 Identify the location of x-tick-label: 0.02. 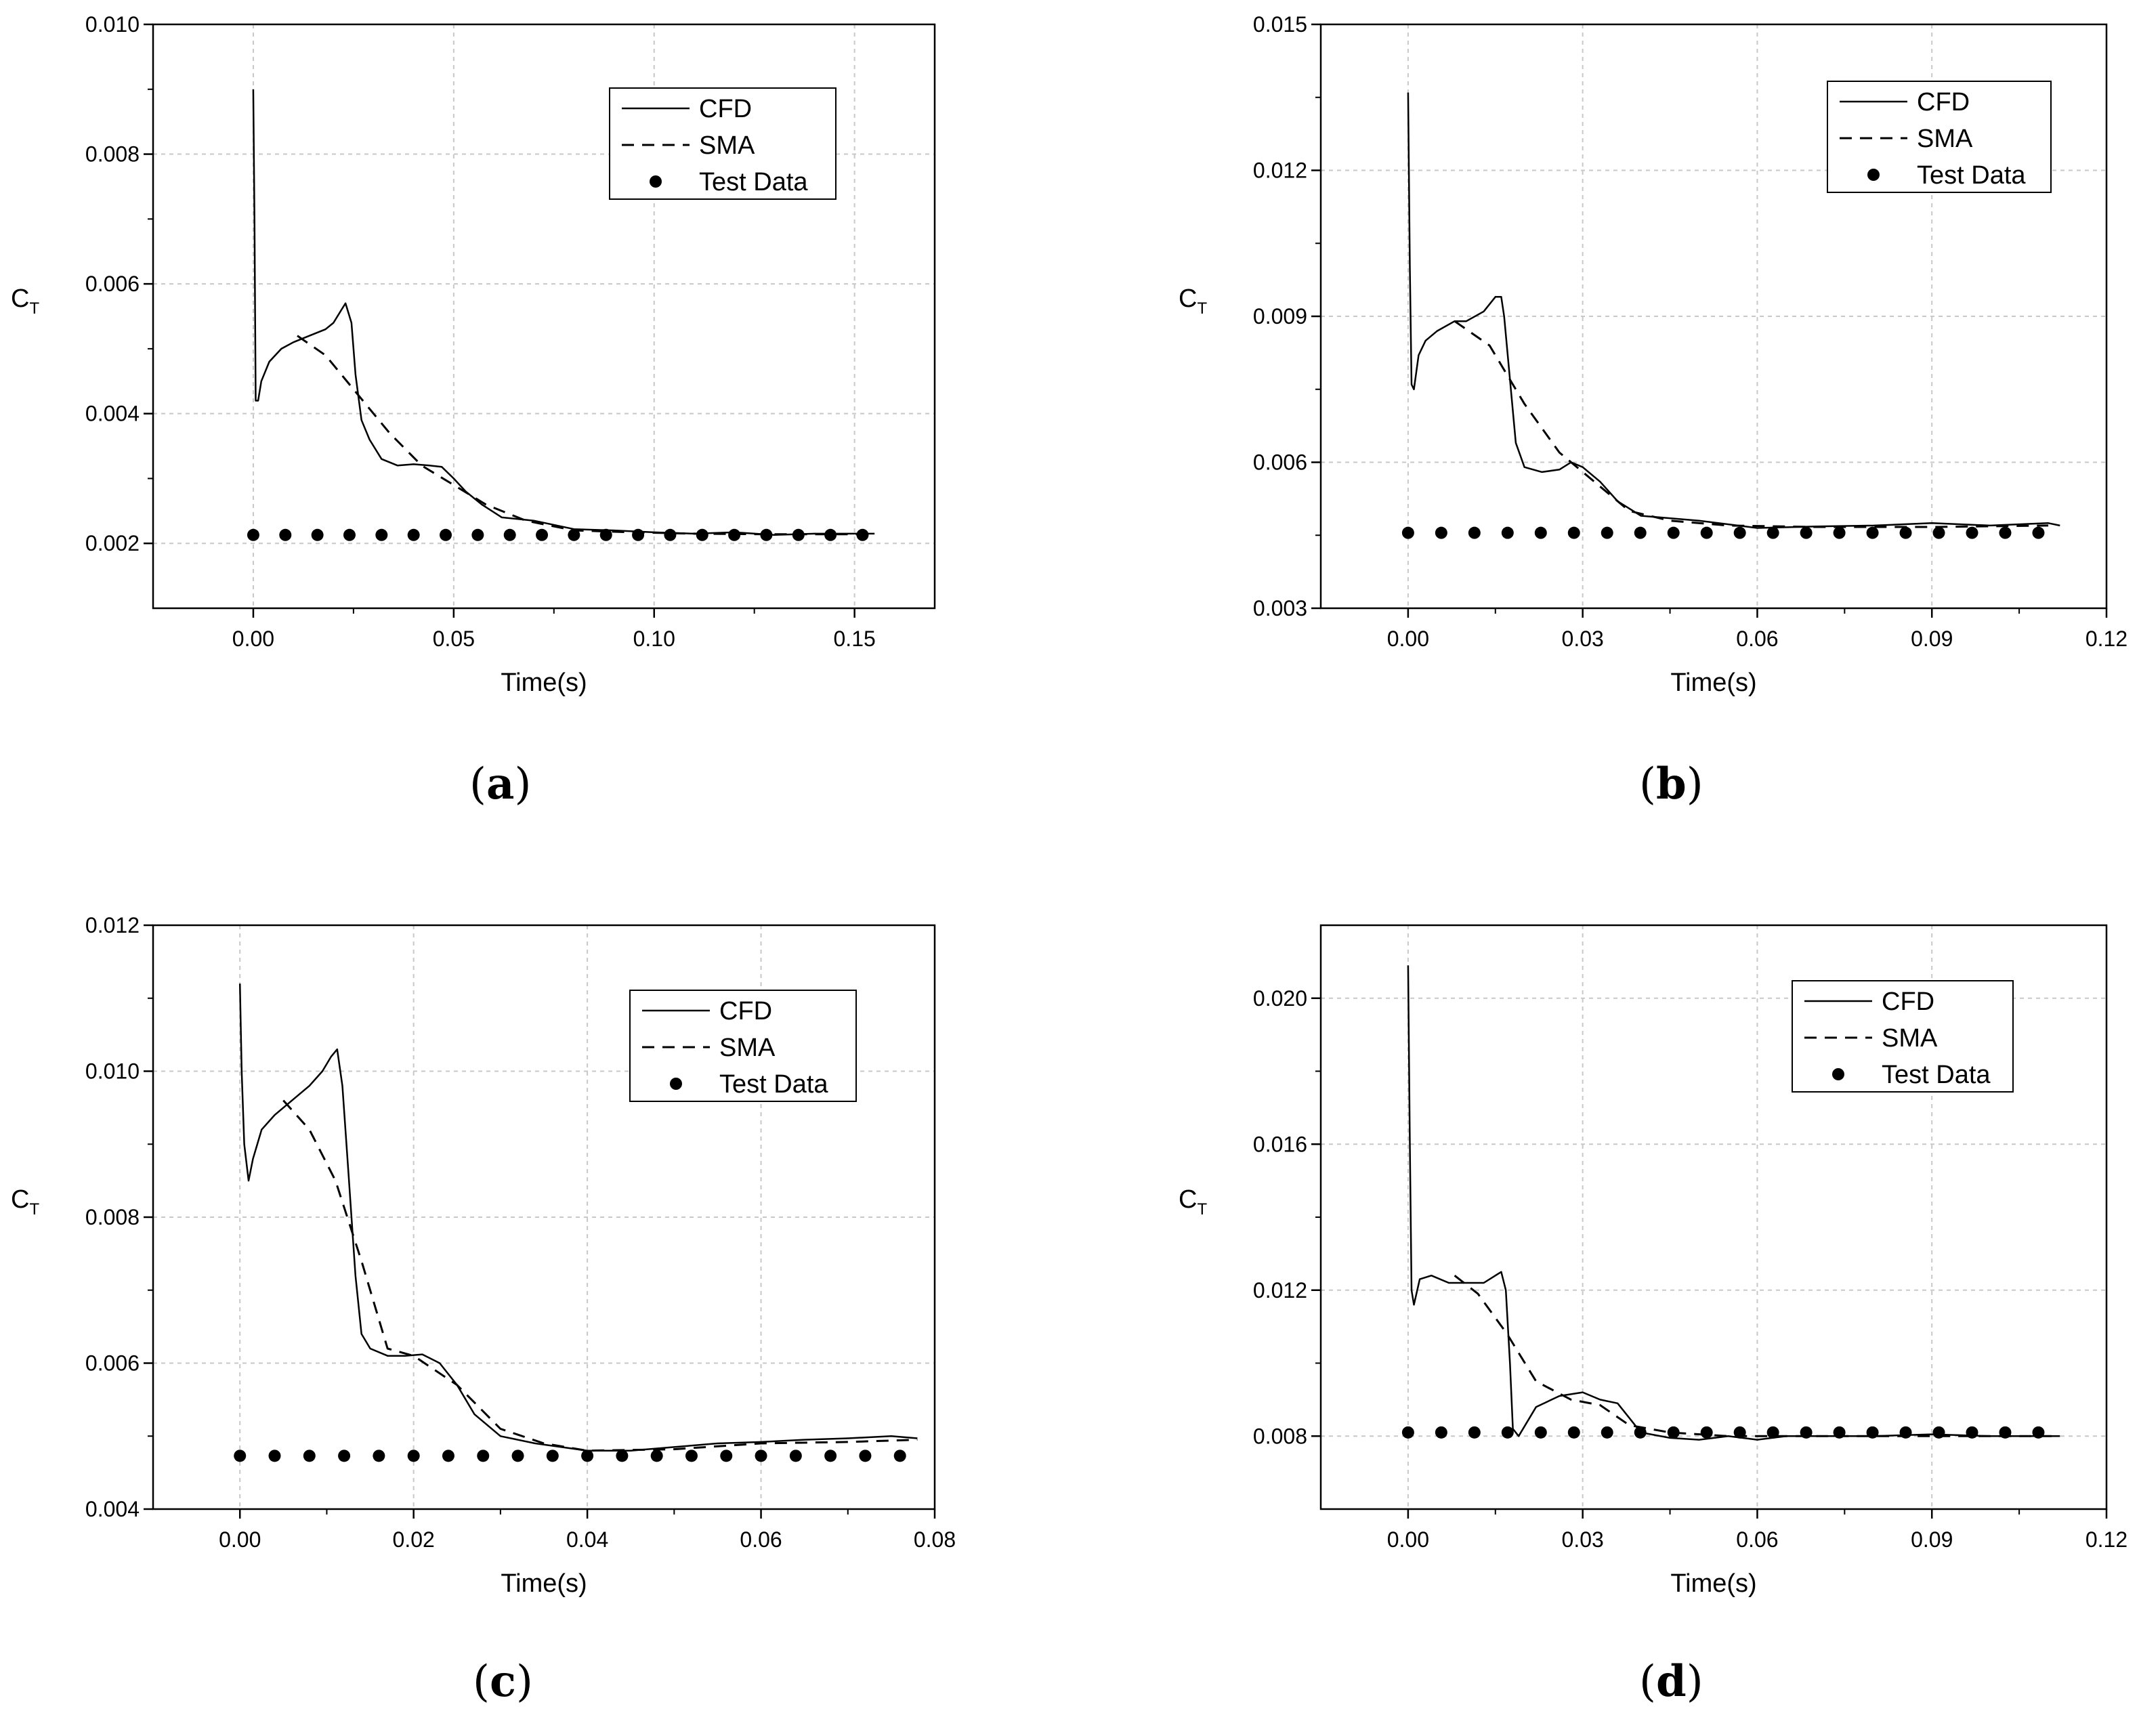
(414, 1539).